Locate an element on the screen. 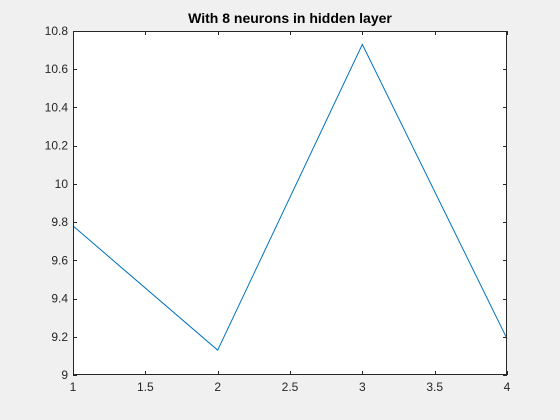 The image size is (560, 420). y-tick-label: 9.6 is located at coordinates (59, 260).